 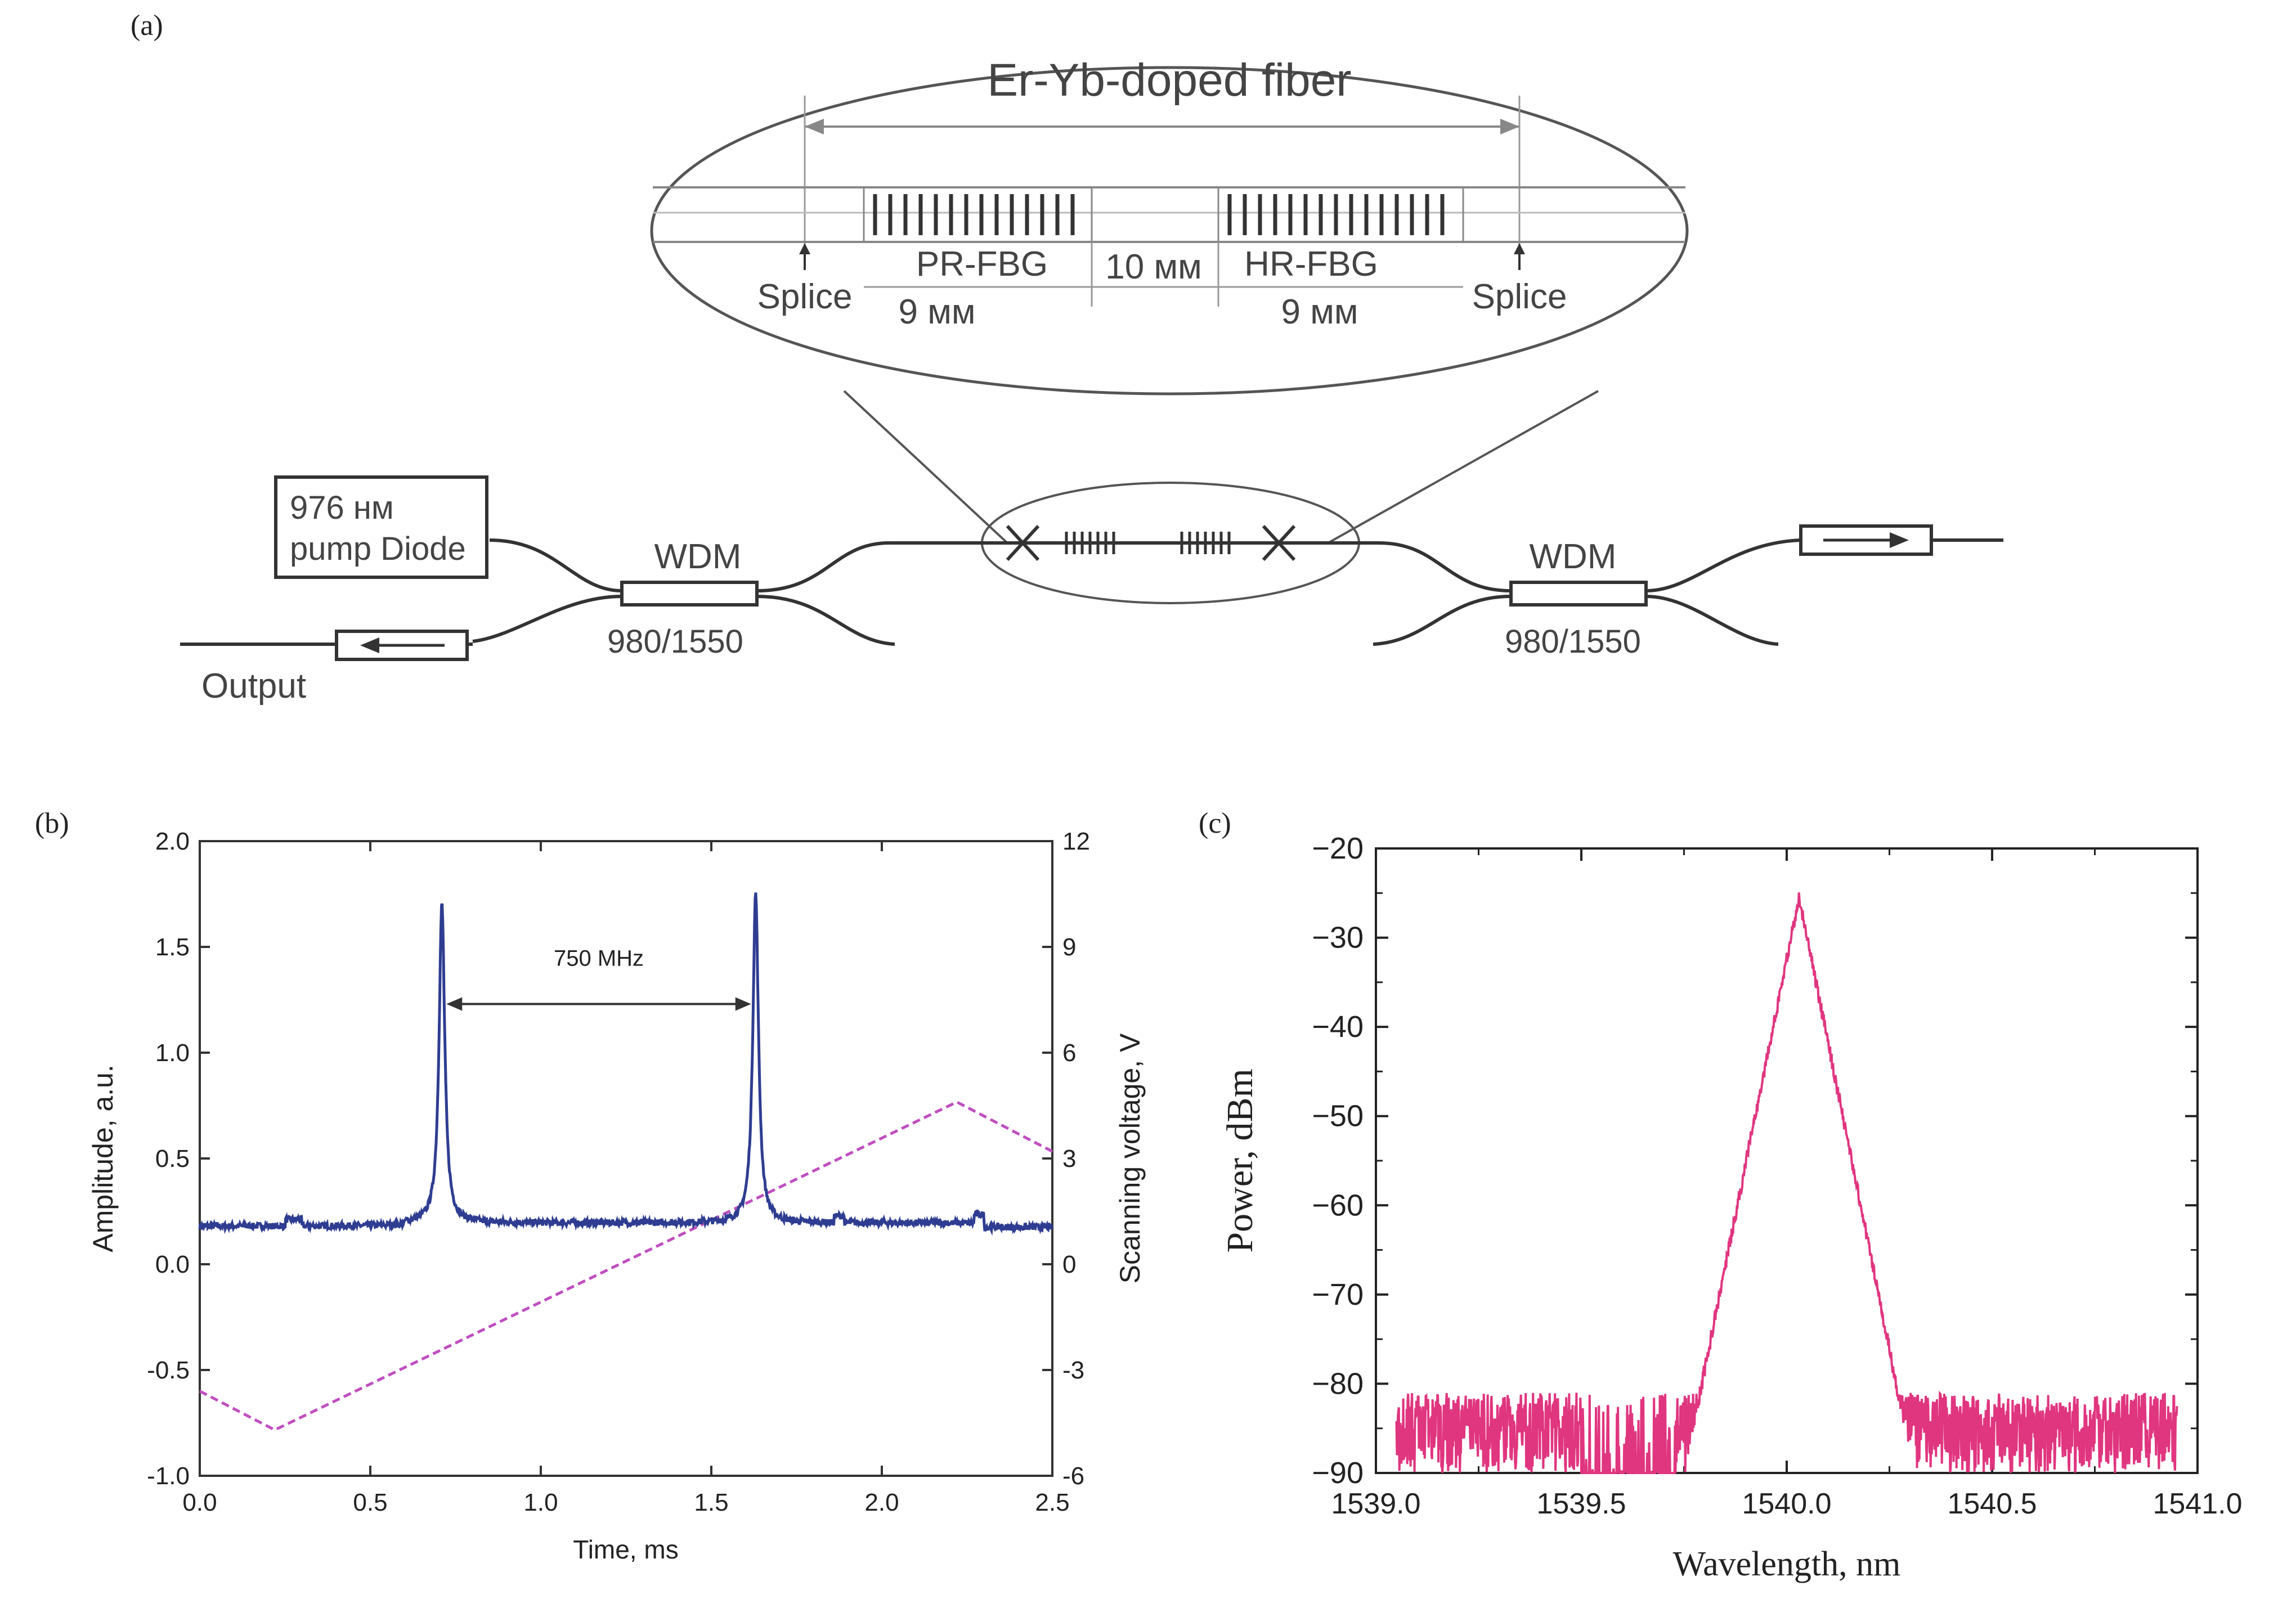 What do you see at coordinates (381, 527) in the screenshot?
I see `pump-diode-box` at bounding box center [381, 527].